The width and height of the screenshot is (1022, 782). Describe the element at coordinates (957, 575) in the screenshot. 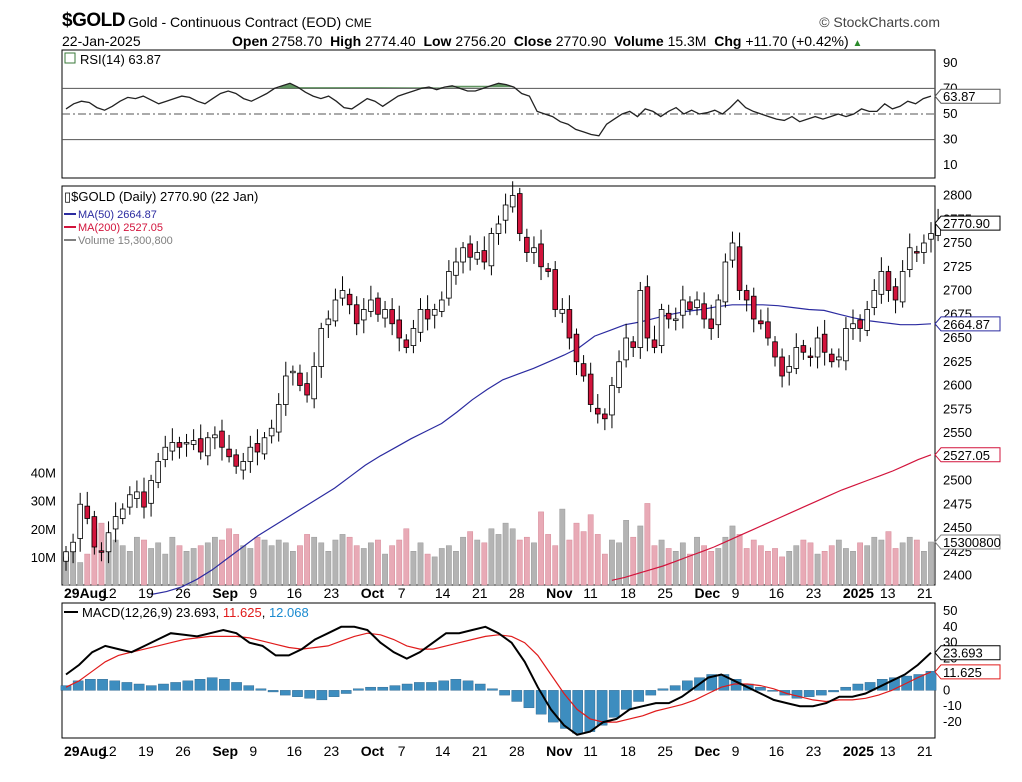

I see `price-tick-label: 2400` at that location.